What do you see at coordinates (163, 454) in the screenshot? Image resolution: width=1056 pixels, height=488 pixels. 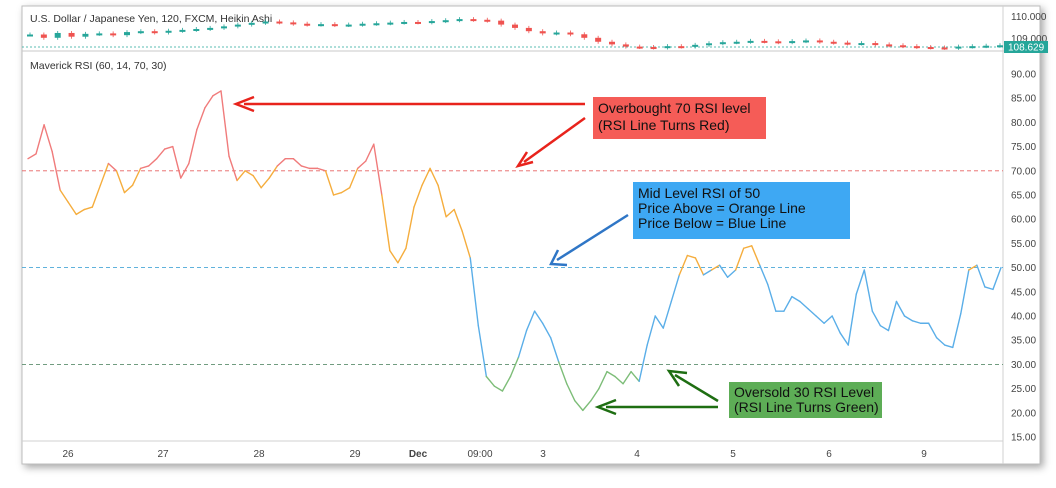 I see `x-tick-label: 27` at bounding box center [163, 454].